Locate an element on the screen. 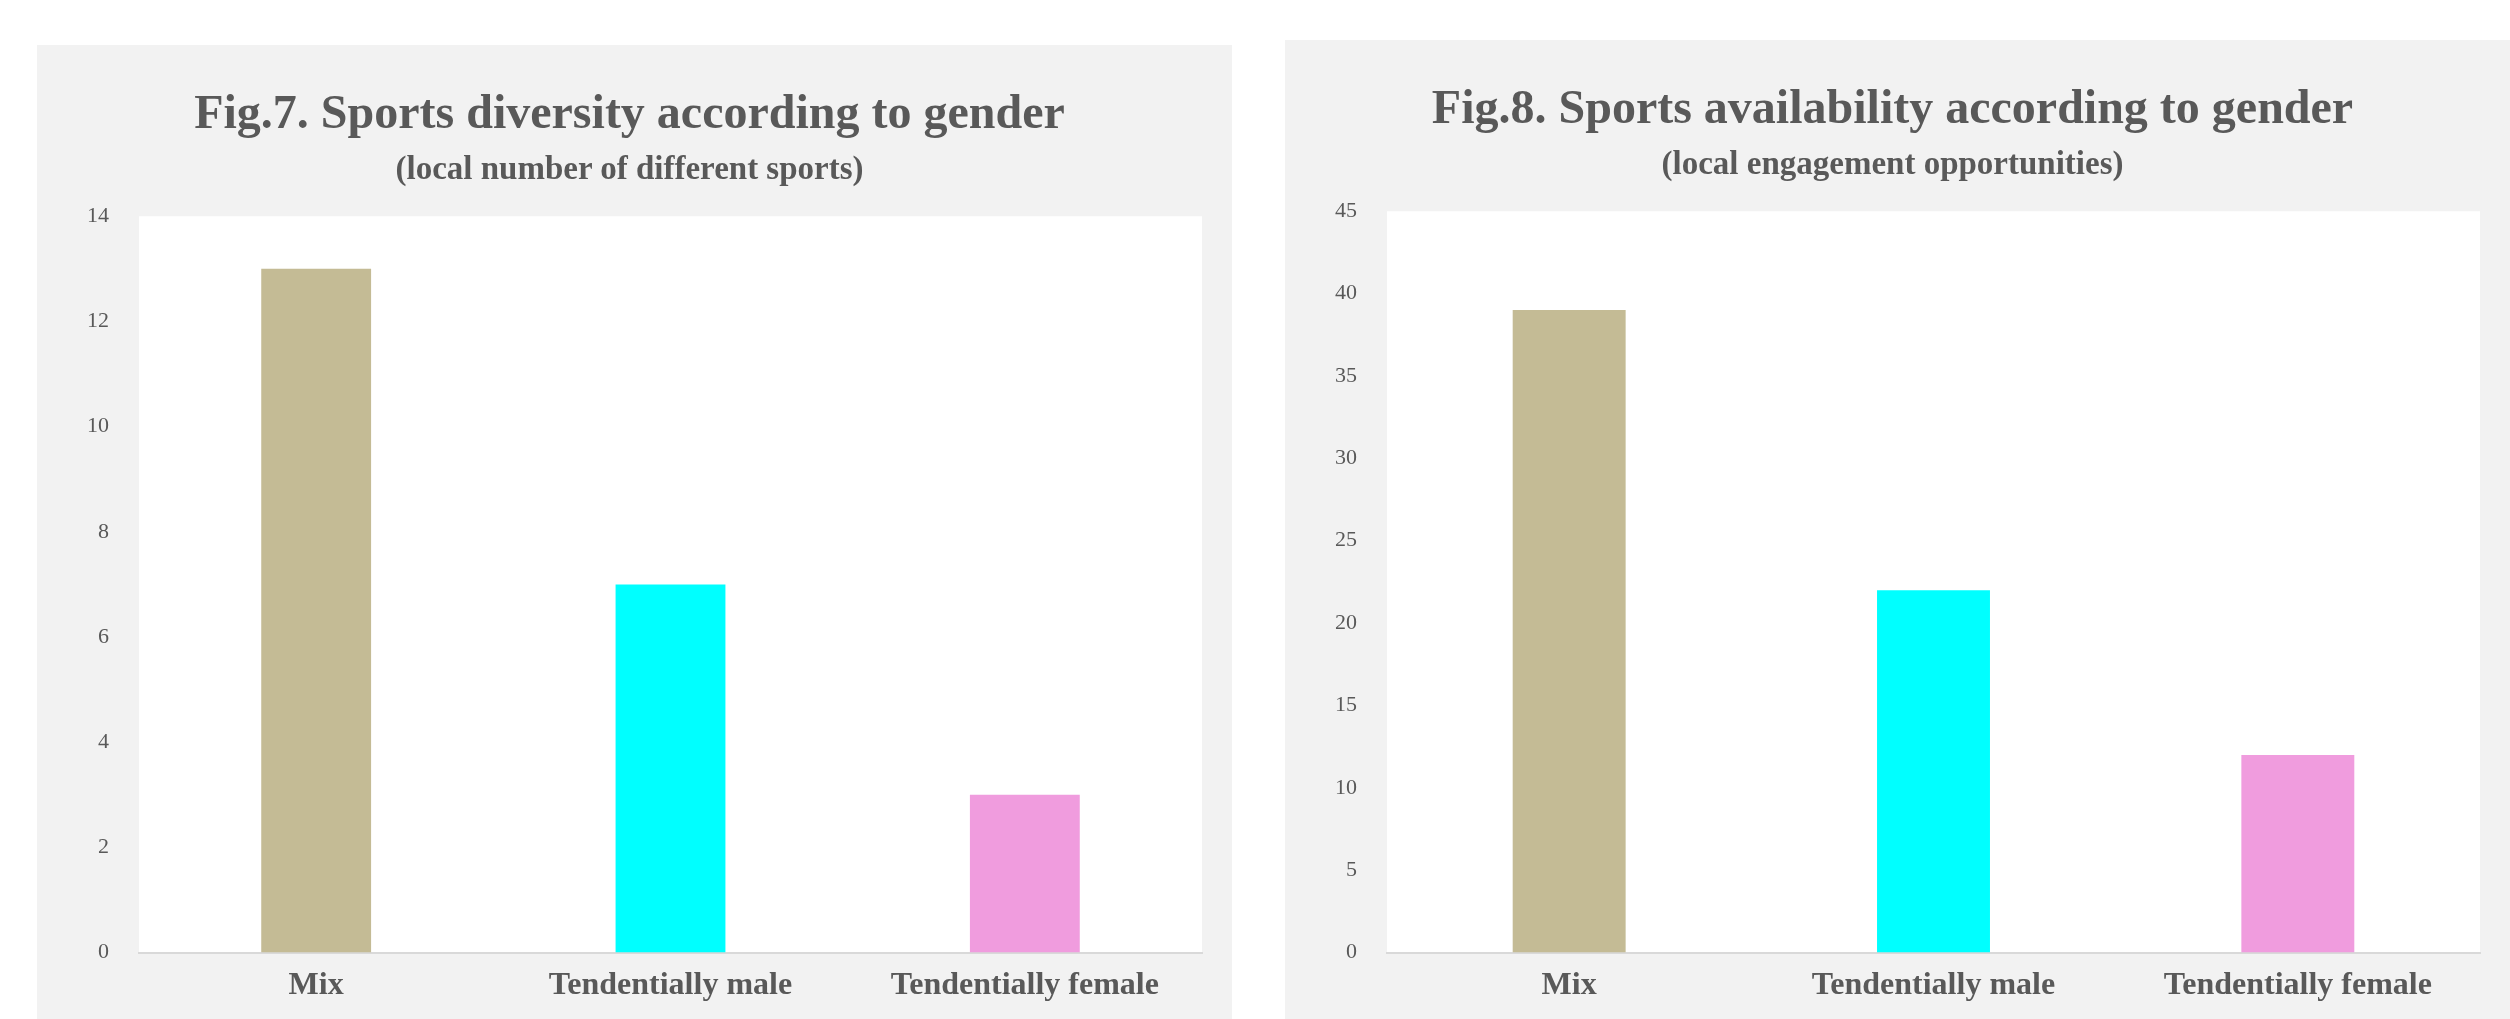 The height and width of the screenshot is (1019, 2510). y-tick-label: 35 is located at coordinates (1346, 374).